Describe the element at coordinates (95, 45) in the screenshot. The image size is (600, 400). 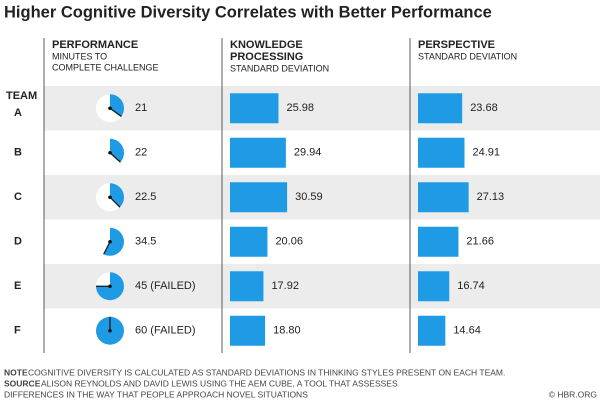
I see `column-header: PERFORMANCE` at that location.